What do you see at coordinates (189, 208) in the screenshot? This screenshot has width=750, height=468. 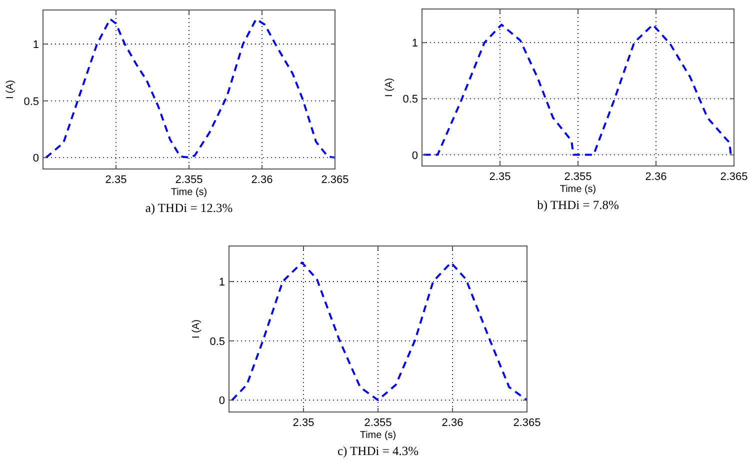 I see `text: a) THDi = 12.3%` at bounding box center [189, 208].